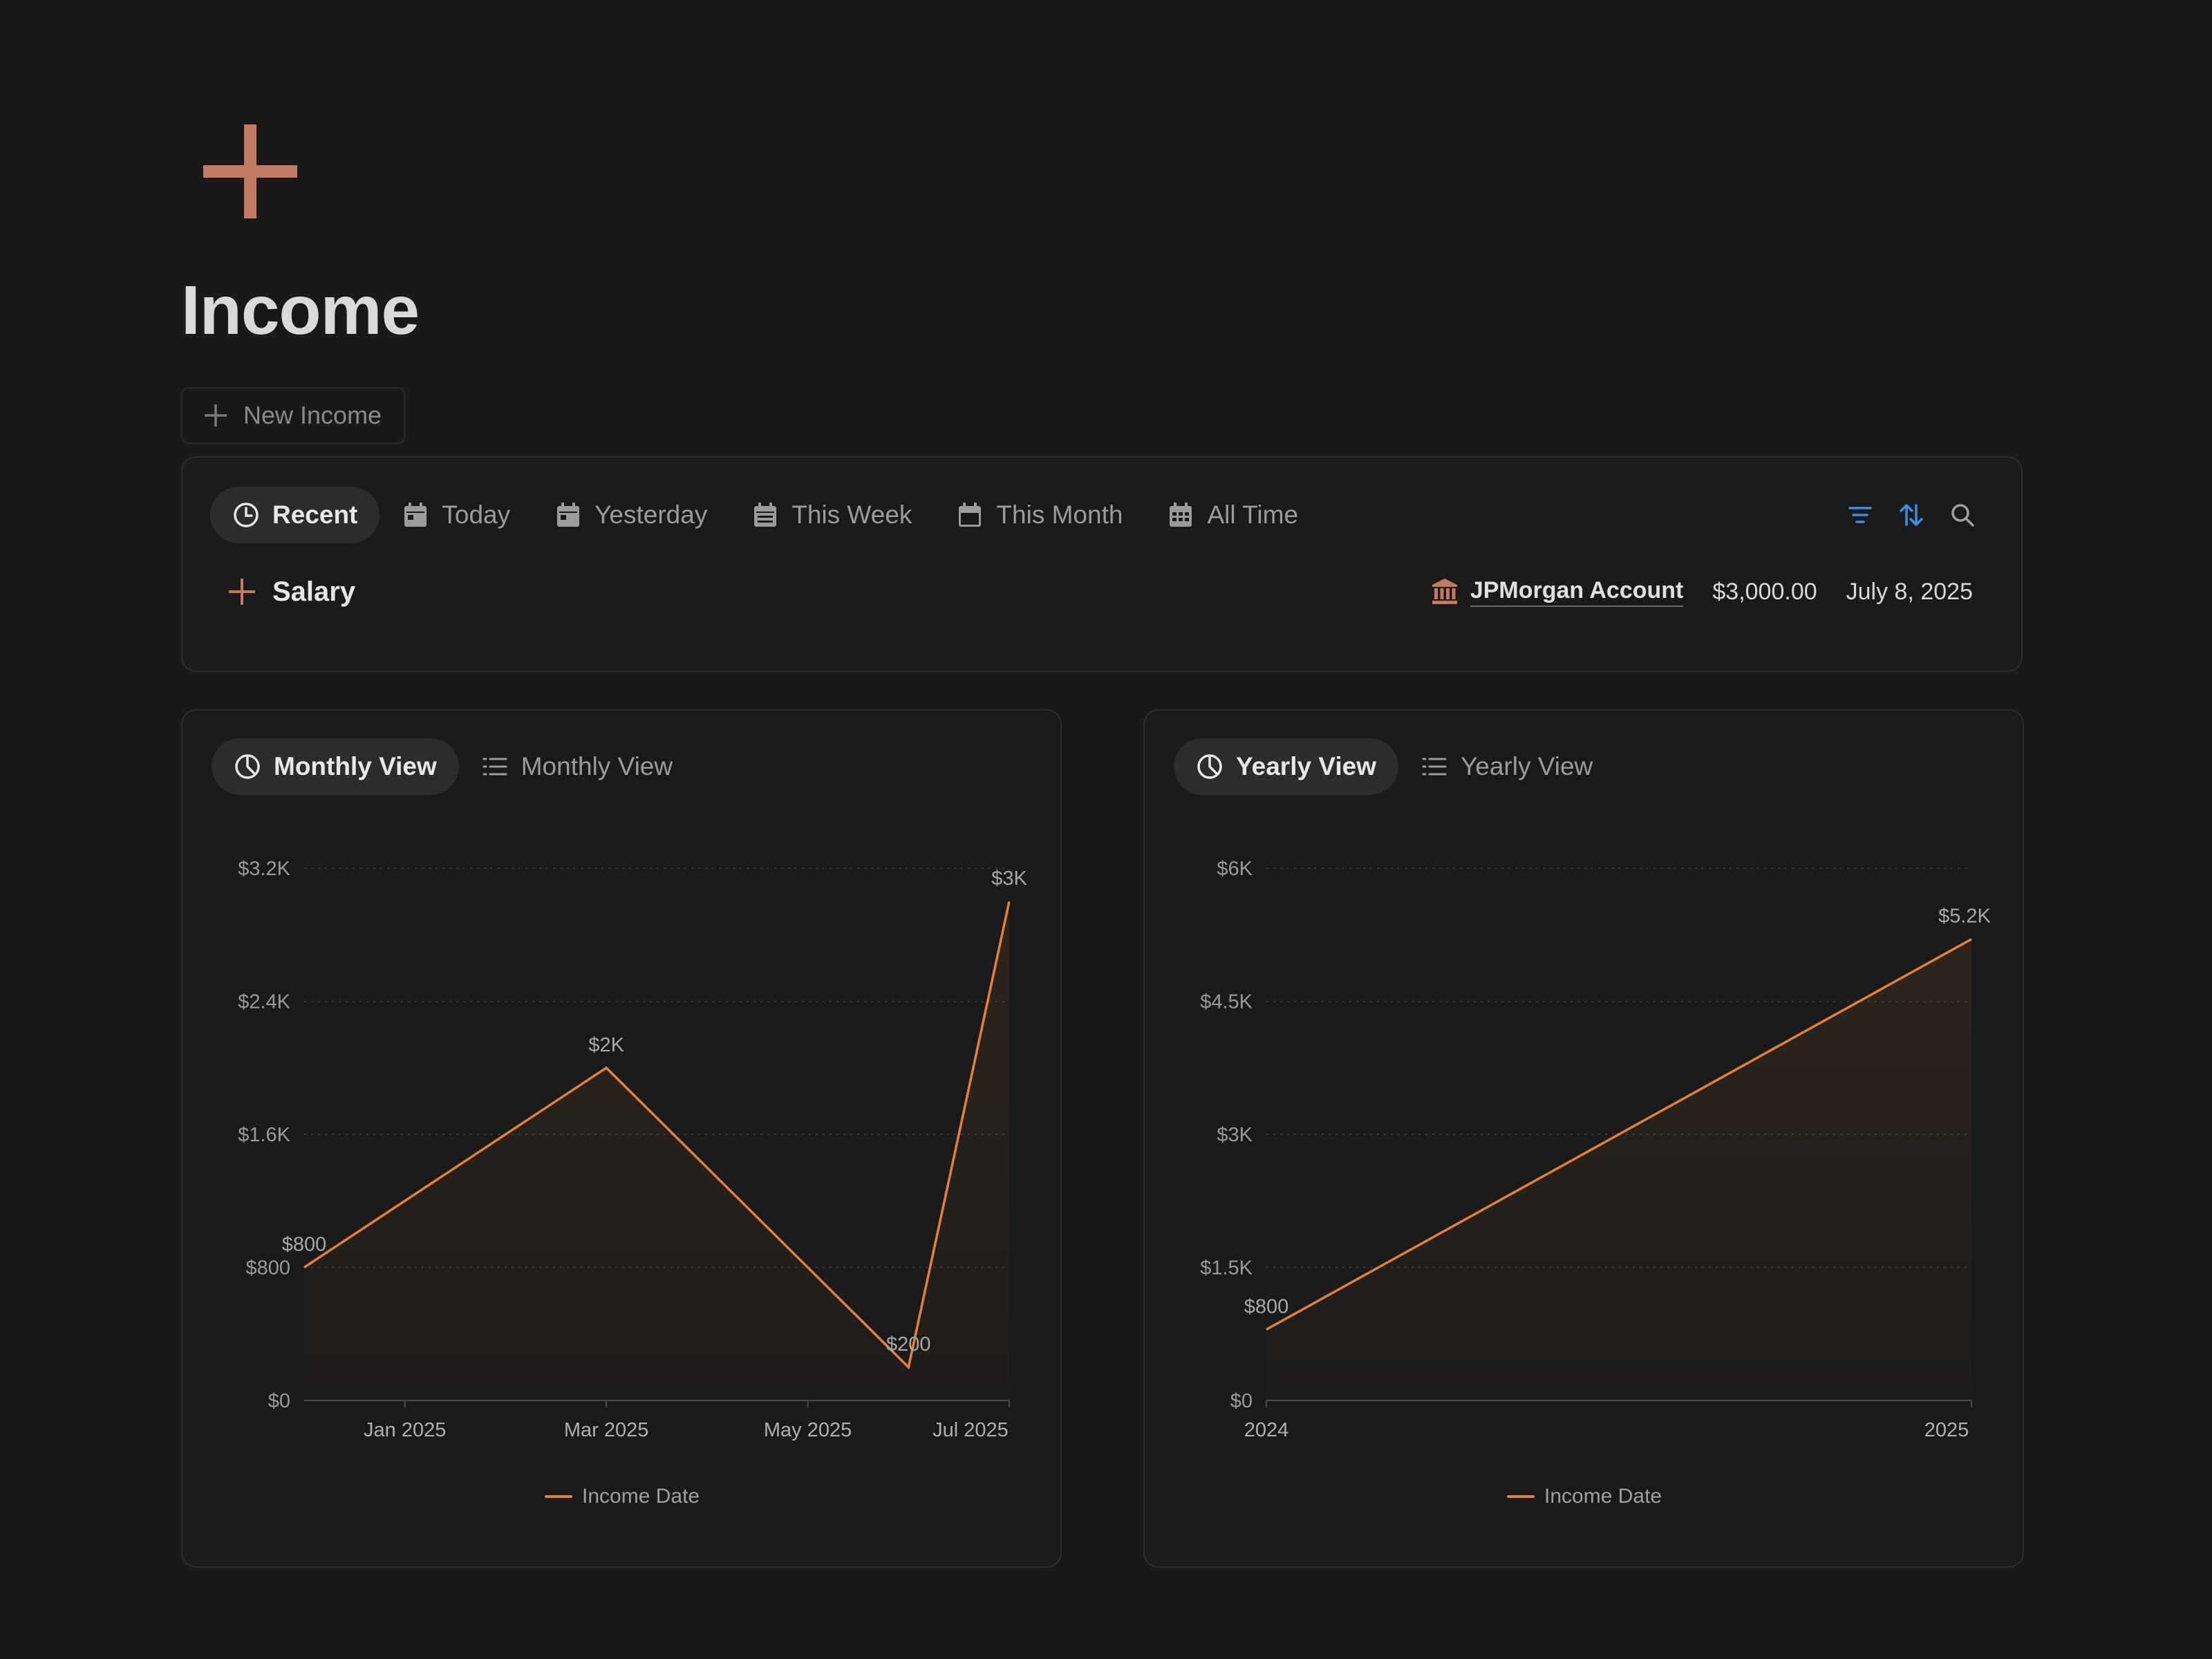 The height and width of the screenshot is (1659, 2212). What do you see at coordinates (264, 869) in the screenshot?
I see `y-tick-label: $3.2K` at bounding box center [264, 869].